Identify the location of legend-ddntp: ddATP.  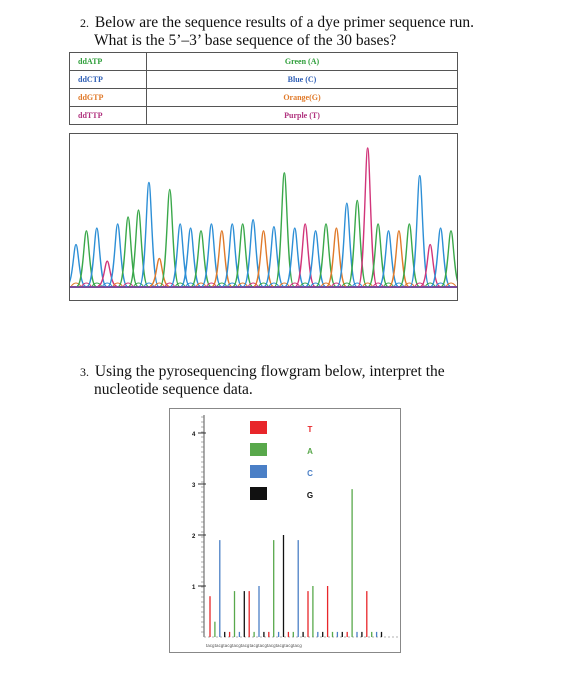
(108, 61).